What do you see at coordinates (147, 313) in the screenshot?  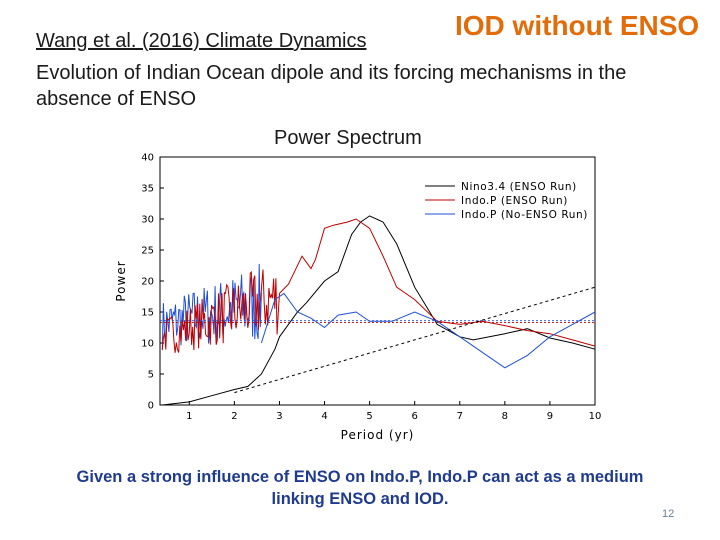 I see `y-tick-label: 15` at bounding box center [147, 313].